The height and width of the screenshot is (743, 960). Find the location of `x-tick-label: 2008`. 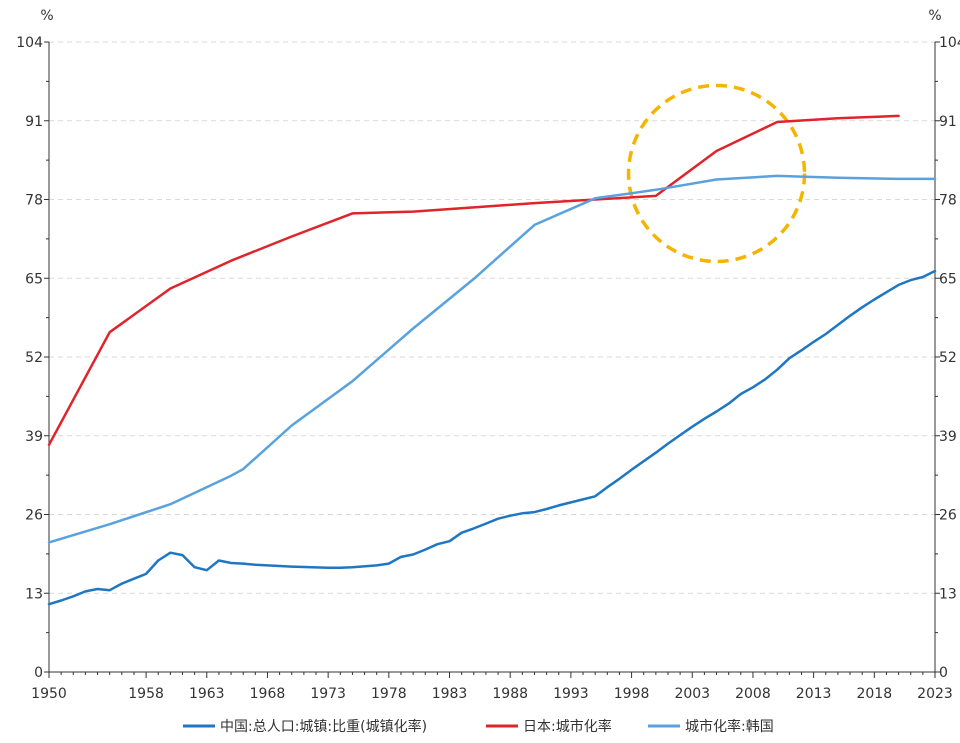

x-tick-label: 2008 is located at coordinates (753, 694).